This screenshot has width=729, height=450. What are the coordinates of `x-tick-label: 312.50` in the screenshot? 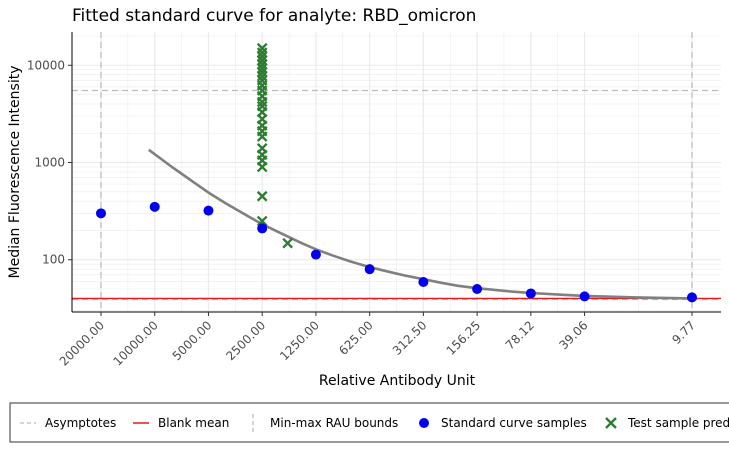 It's located at (410, 338).